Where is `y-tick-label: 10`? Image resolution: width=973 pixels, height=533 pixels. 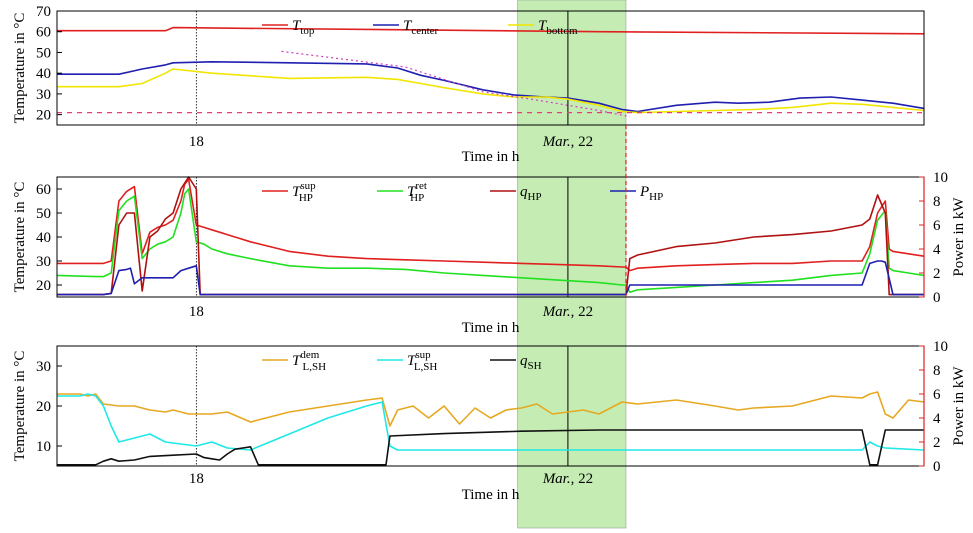
y-tick-label: 10 is located at coordinates (43, 447).